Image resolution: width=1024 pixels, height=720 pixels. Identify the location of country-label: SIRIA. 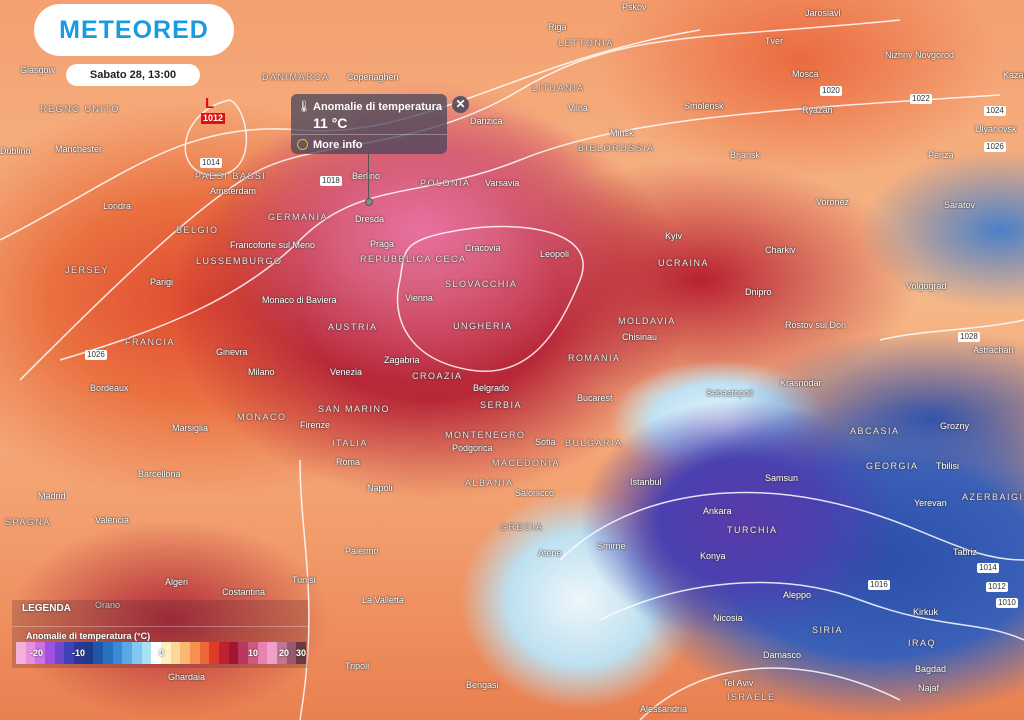
(828, 630).